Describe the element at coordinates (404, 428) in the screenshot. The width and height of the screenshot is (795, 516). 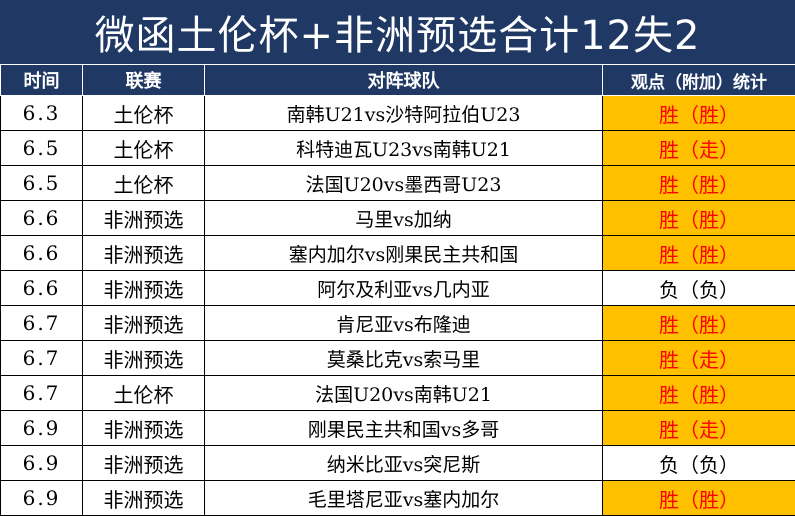
I see `match-cell: 刚果民主共和国vs多哥` at that location.